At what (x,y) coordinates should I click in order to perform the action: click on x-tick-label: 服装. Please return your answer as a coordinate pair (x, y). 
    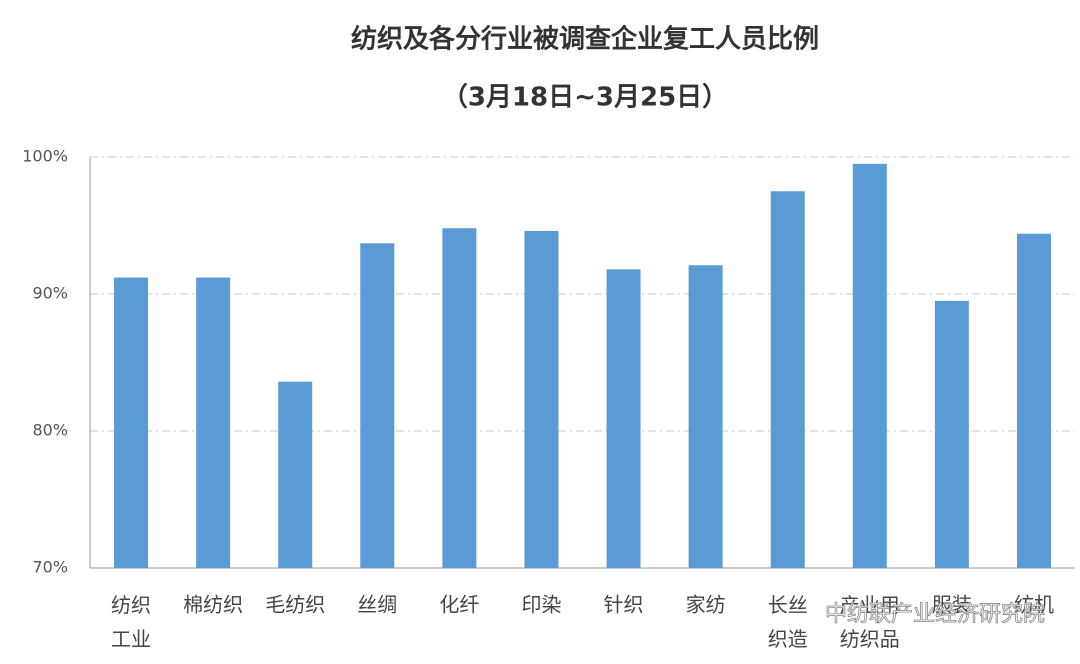
    Looking at the image, I should click on (952, 605).